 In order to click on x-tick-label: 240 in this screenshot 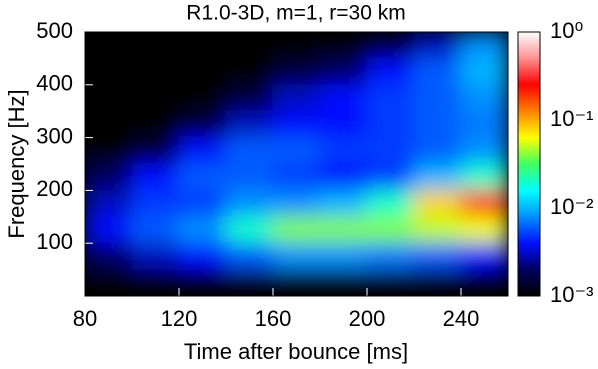, I will do `click(461, 318)`.